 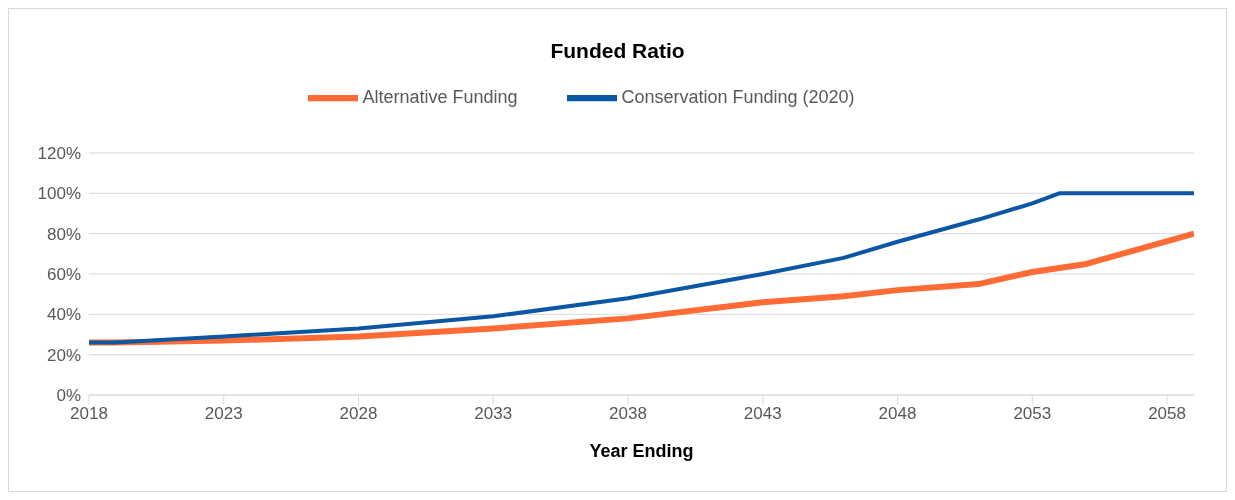 What do you see at coordinates (89, 414) in the screenshot?
I see `x-tick-label: 2018` at bounding box center [89, 414].